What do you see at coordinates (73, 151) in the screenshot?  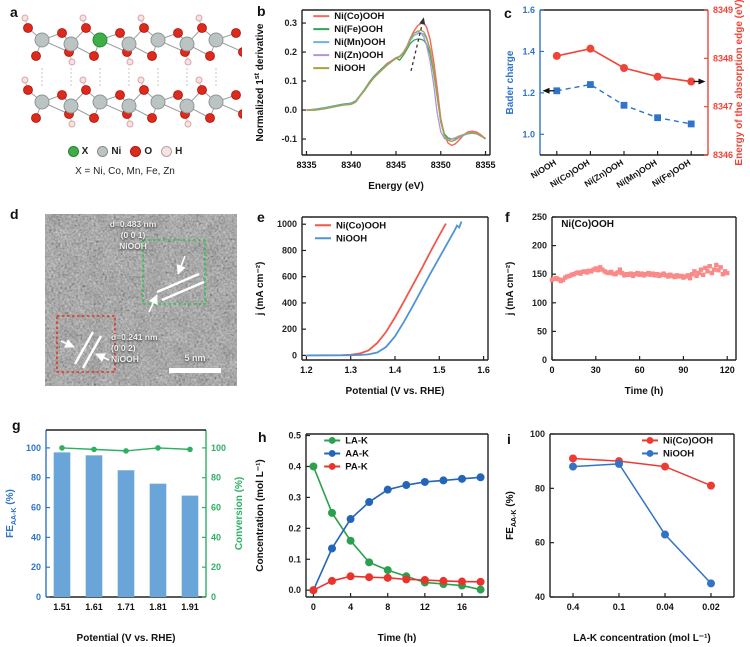 I see `atom-x-dot` at bounding box center [73, 151].